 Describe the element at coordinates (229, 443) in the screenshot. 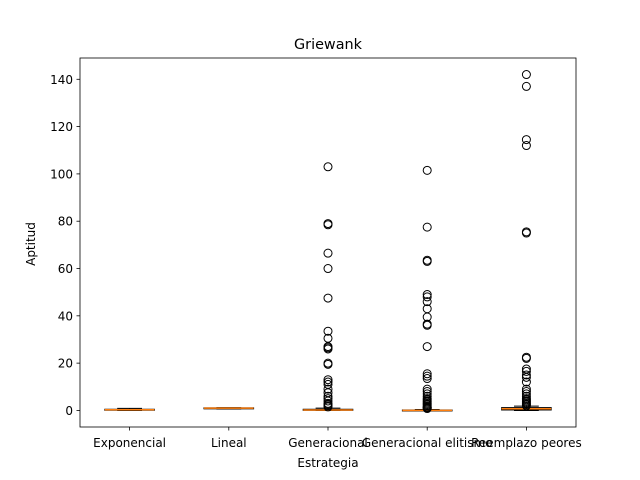

I see `x-tick-label: Lineal` at that location.